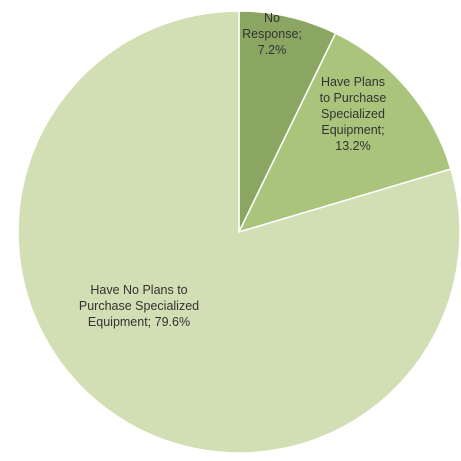 The image size is (461, 461). What do you see at coordinates (353, 98) in the screenshot?
I see `slice-label-line: to Purchase` at bounding box center [353, 98].